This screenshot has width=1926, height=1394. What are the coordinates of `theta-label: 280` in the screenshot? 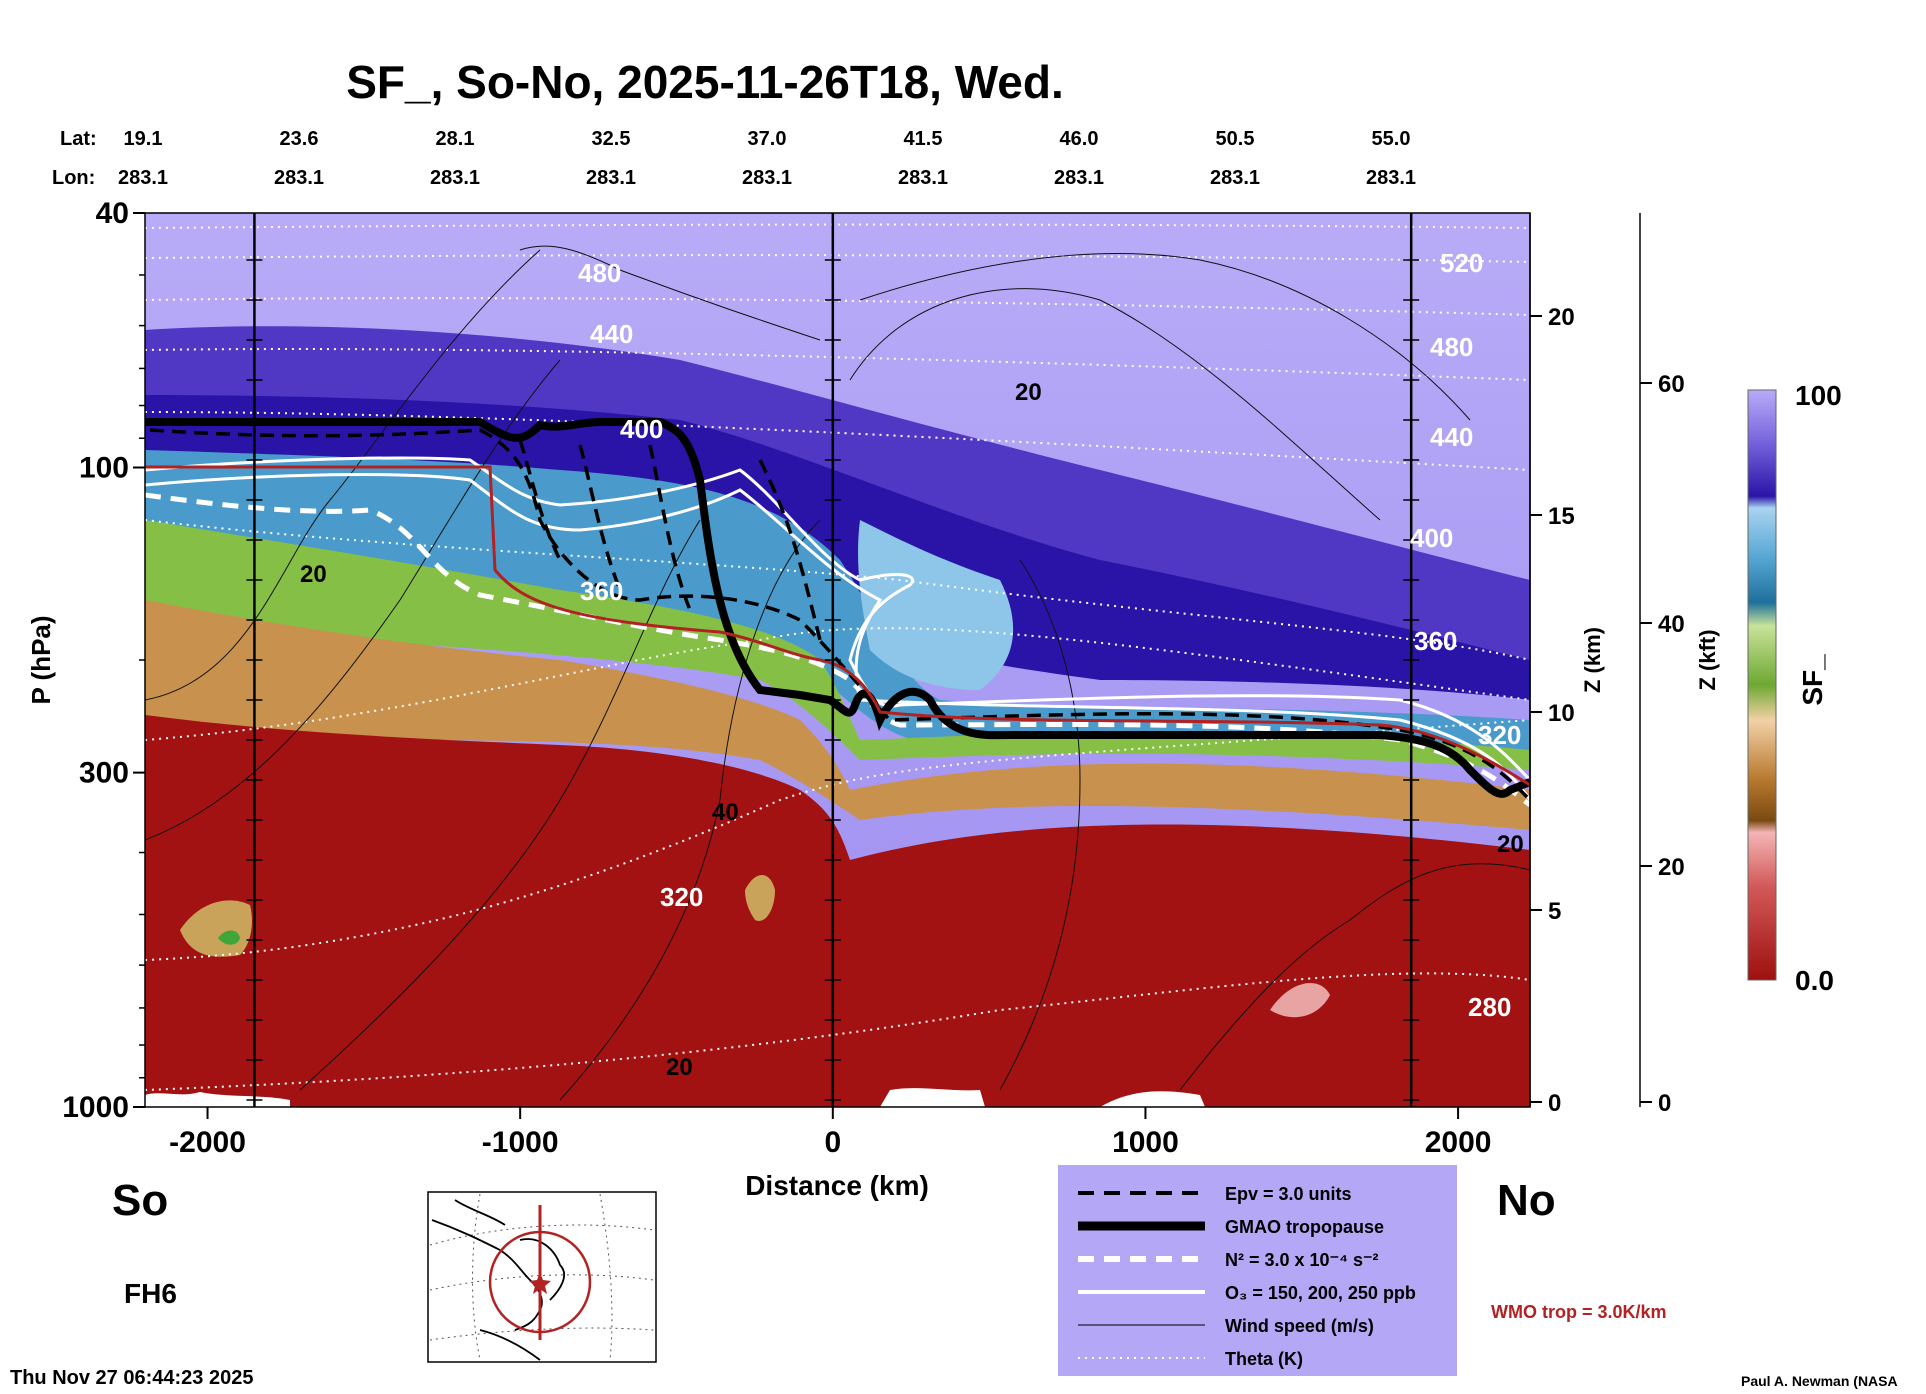 It's located at (1489, 1007).